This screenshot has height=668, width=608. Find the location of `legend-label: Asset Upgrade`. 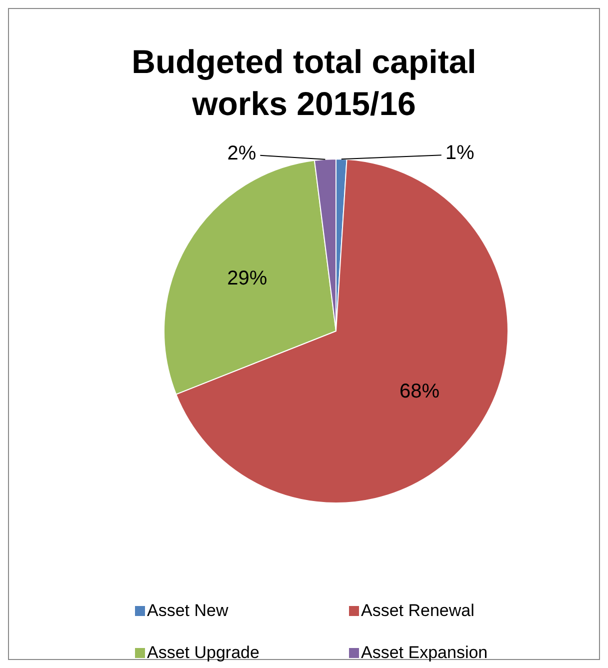

legend-label: Asset Upgrade is located at coordinates (203, 653).